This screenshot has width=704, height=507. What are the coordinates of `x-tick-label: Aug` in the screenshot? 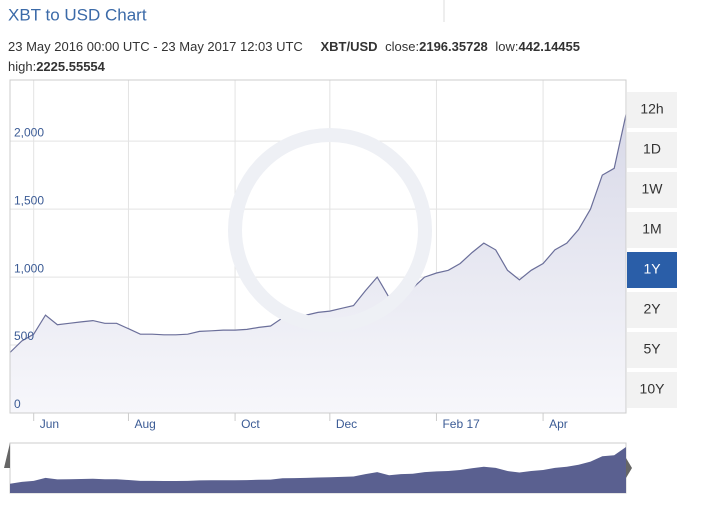 It's located at (144, 424).